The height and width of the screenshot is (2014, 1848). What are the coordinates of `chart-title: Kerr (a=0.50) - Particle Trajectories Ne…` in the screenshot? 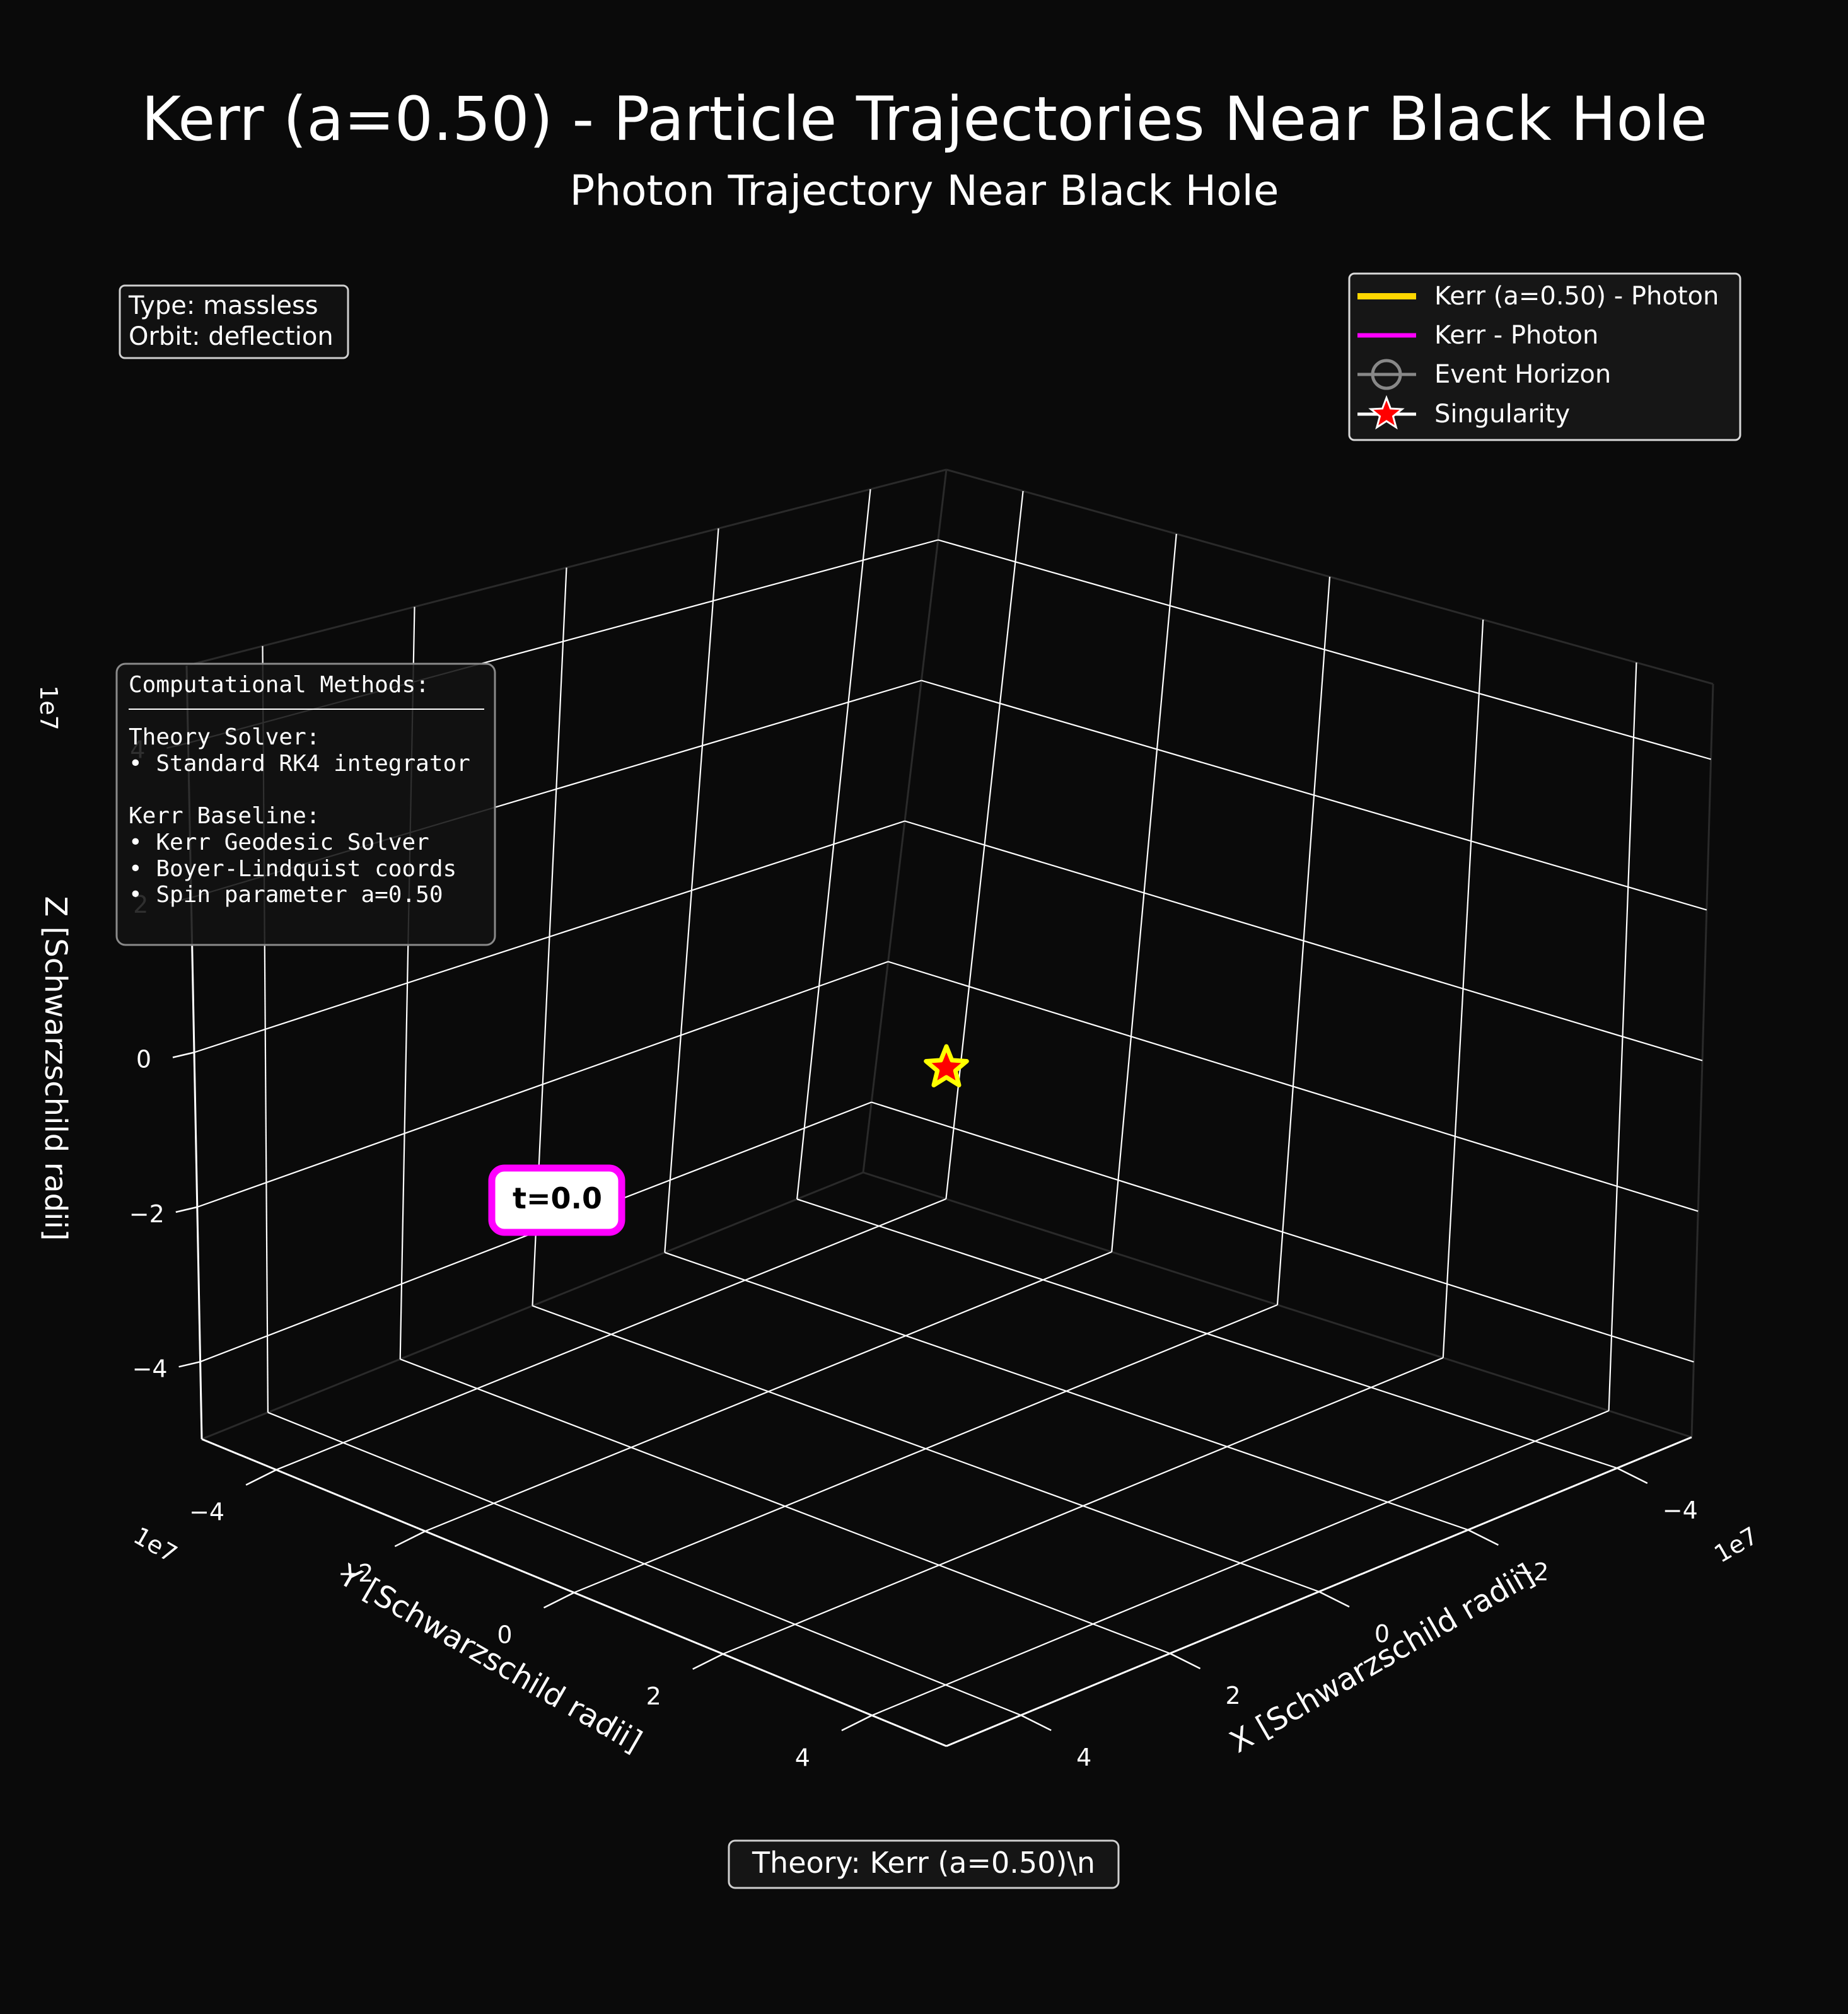 It's located at (924, 119).